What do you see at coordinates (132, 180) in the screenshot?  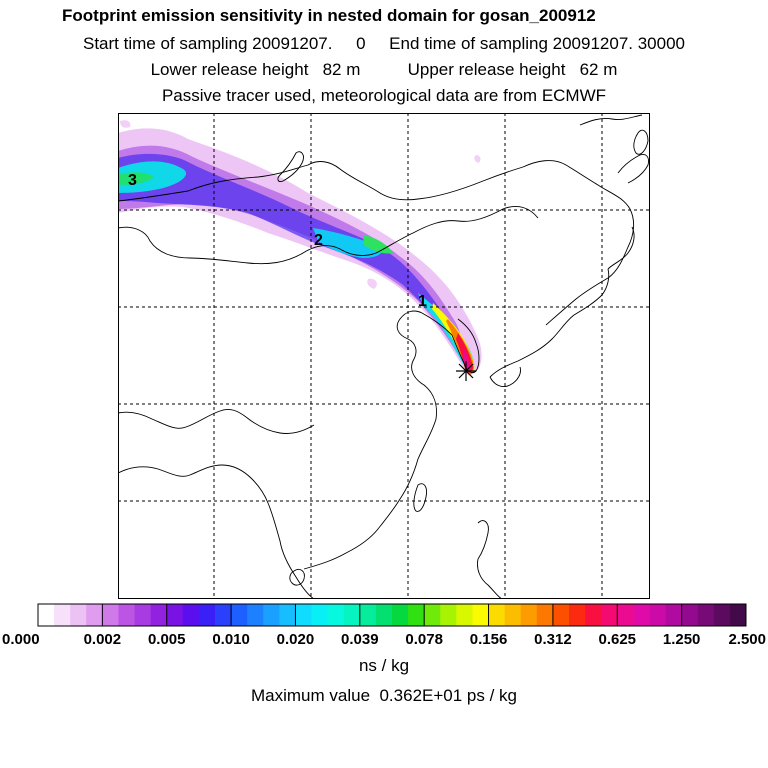 I see `trajectory-label-3: 3` at bounding box center [132, 180].